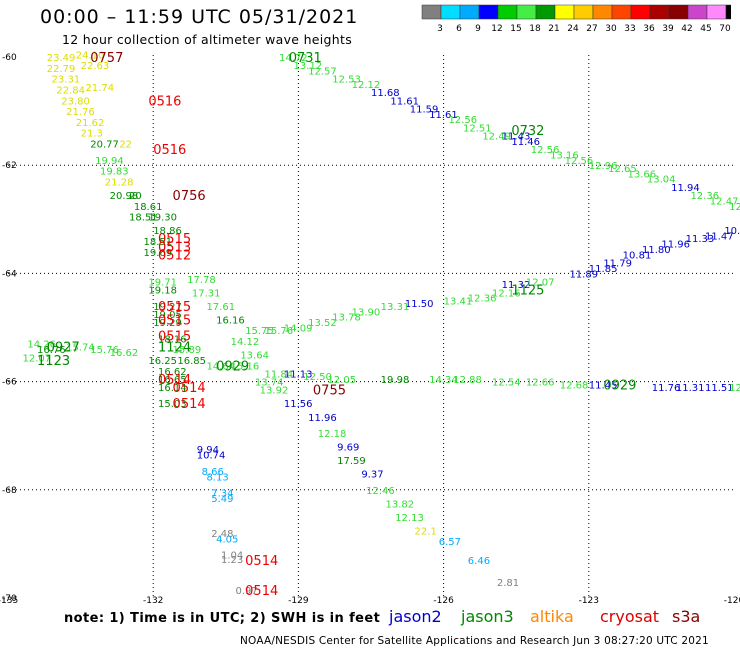  Describe the element at coordinates (700, 239) in the screenshot. I see `wave-height-value: 11.33` at that location.